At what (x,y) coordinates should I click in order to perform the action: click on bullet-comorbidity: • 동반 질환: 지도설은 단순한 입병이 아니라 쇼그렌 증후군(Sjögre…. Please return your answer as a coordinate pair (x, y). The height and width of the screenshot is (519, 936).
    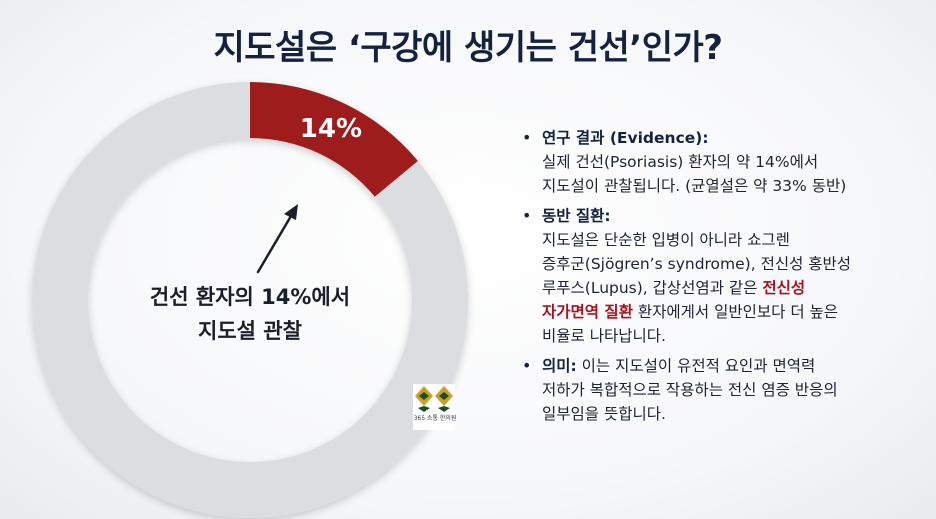
    Looking at the image, I should click on (722, 276).